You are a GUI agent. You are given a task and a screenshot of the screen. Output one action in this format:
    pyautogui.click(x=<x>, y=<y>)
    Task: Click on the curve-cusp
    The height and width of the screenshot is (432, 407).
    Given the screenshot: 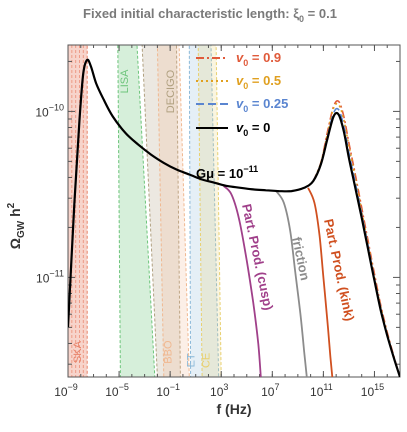 What is the action you would take?
    pyautogui.click(x=242, y=281)
    